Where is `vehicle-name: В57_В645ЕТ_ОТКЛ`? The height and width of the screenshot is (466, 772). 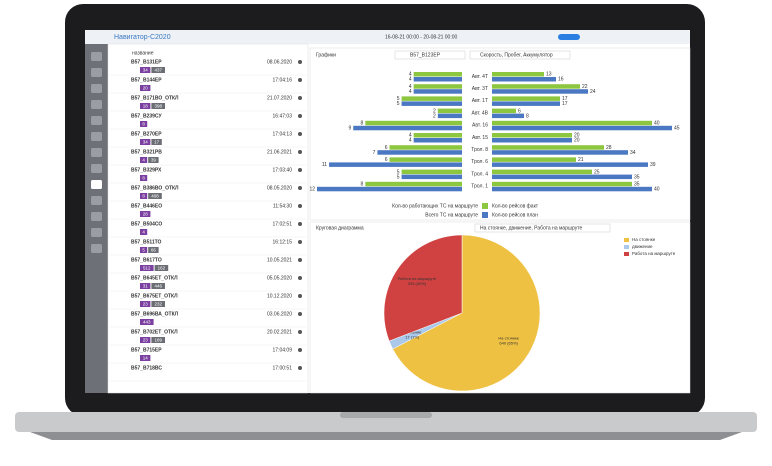
vehicle-name: В57_В645ЕТ_ОТКЛ is located at coordinates (154, 278).